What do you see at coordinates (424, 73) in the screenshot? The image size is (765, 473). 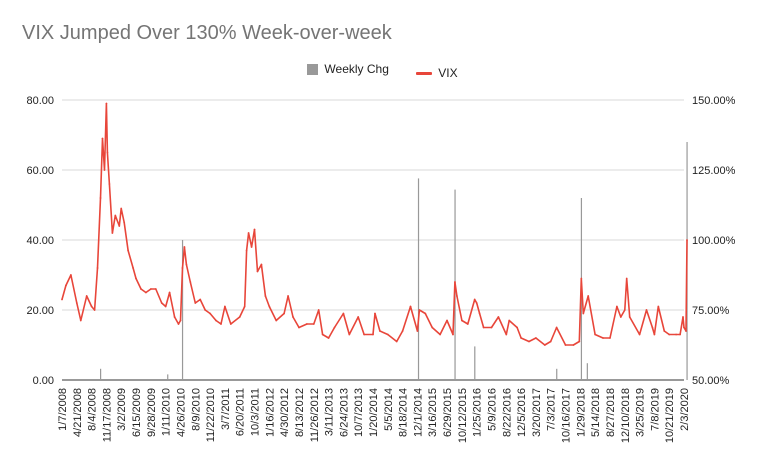 I see `legend-swatch-vix` at bounding box center [424, 73].